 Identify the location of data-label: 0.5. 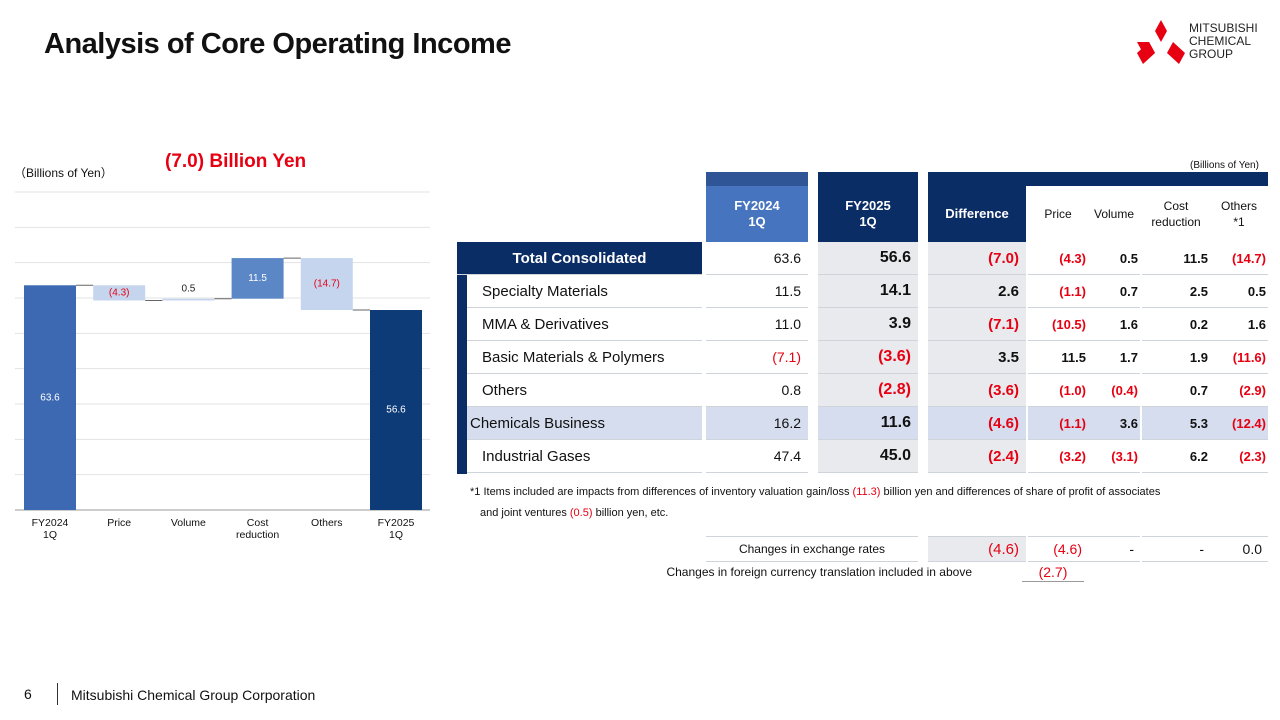
(188, 288).